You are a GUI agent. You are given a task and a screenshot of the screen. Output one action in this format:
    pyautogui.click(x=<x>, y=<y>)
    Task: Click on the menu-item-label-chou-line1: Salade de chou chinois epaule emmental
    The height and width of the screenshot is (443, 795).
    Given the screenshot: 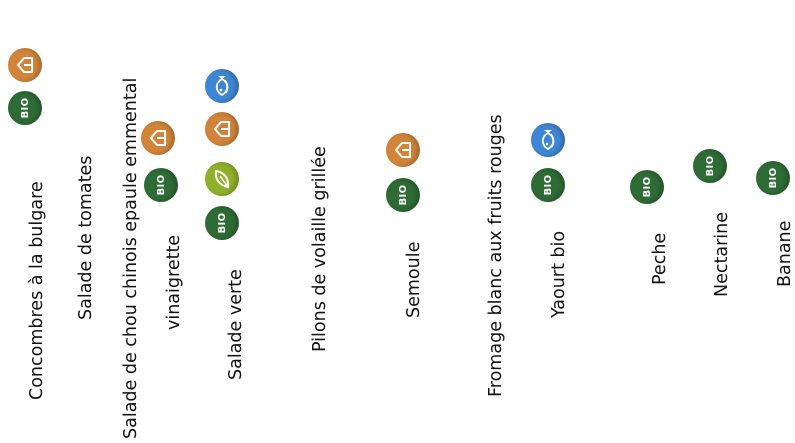 What is the action you would take?
    pyautogui.click(x=131, y=258)
    